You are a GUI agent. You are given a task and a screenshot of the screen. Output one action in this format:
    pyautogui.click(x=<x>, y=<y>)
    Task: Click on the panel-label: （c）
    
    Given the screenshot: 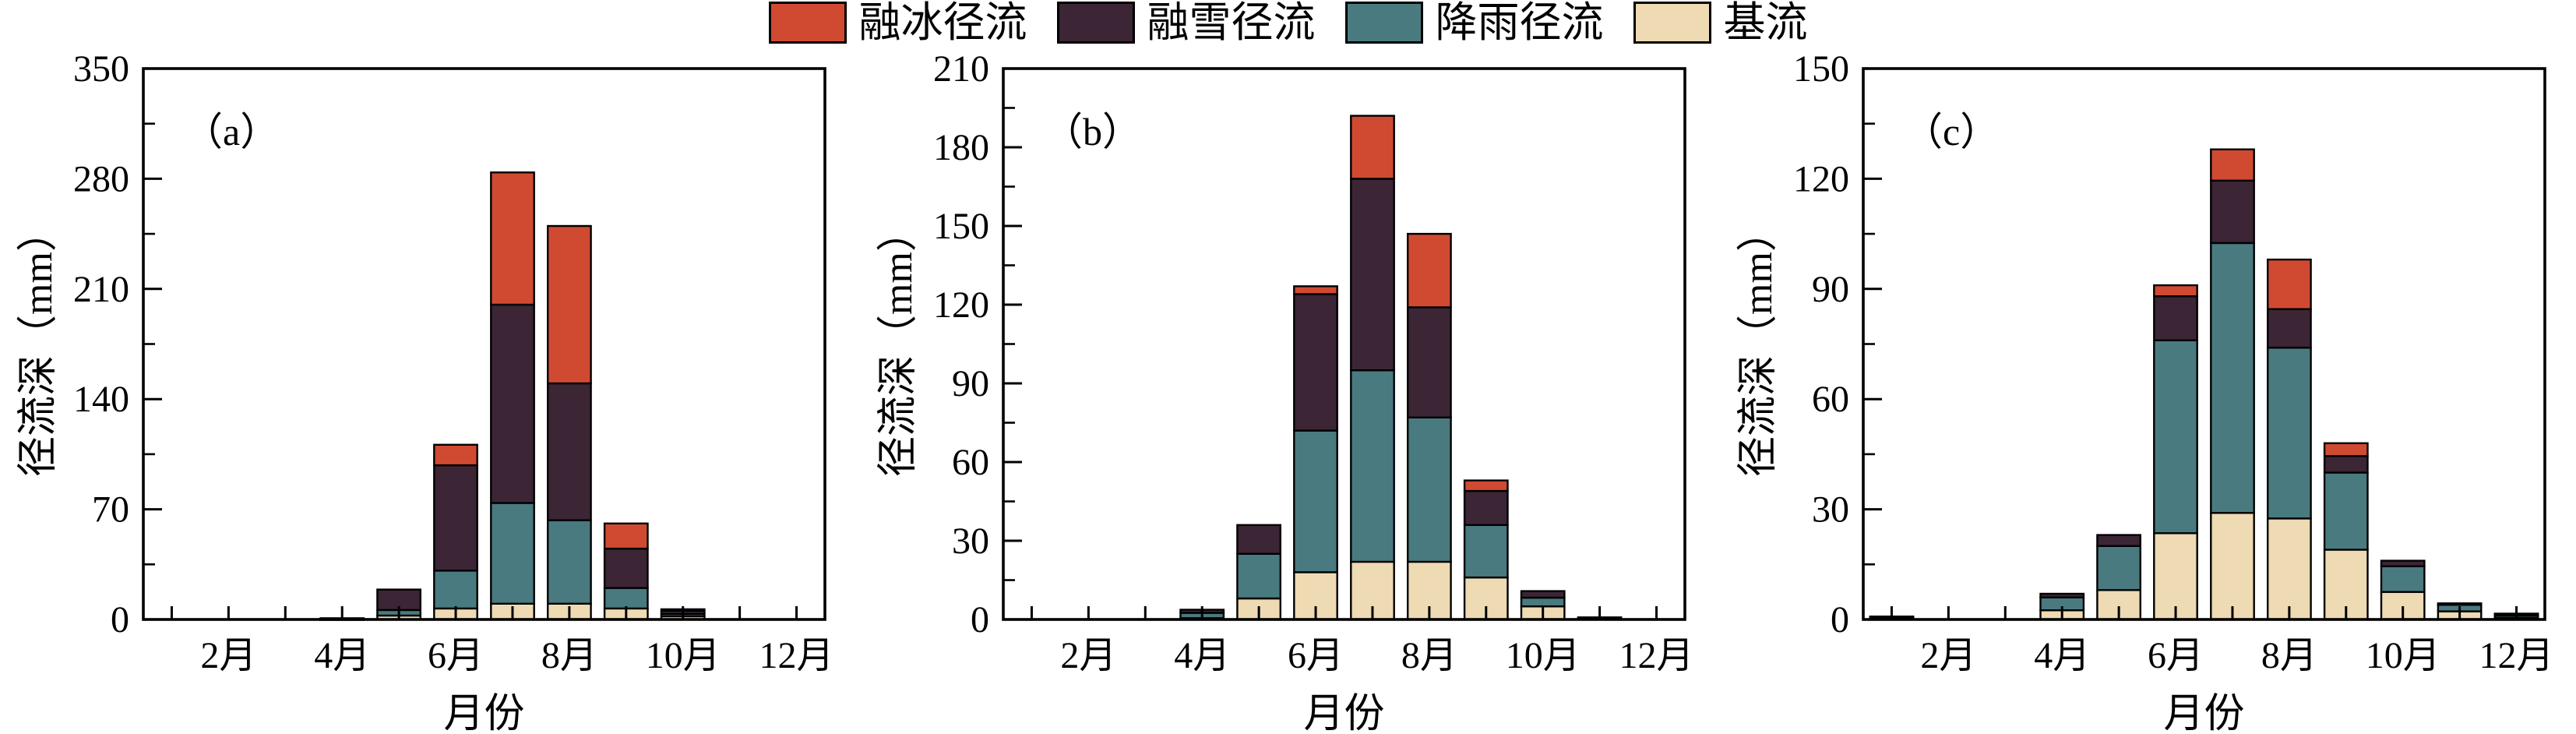 What is the action you would take?
    pyautogui.click(x=1952, y=132)
    